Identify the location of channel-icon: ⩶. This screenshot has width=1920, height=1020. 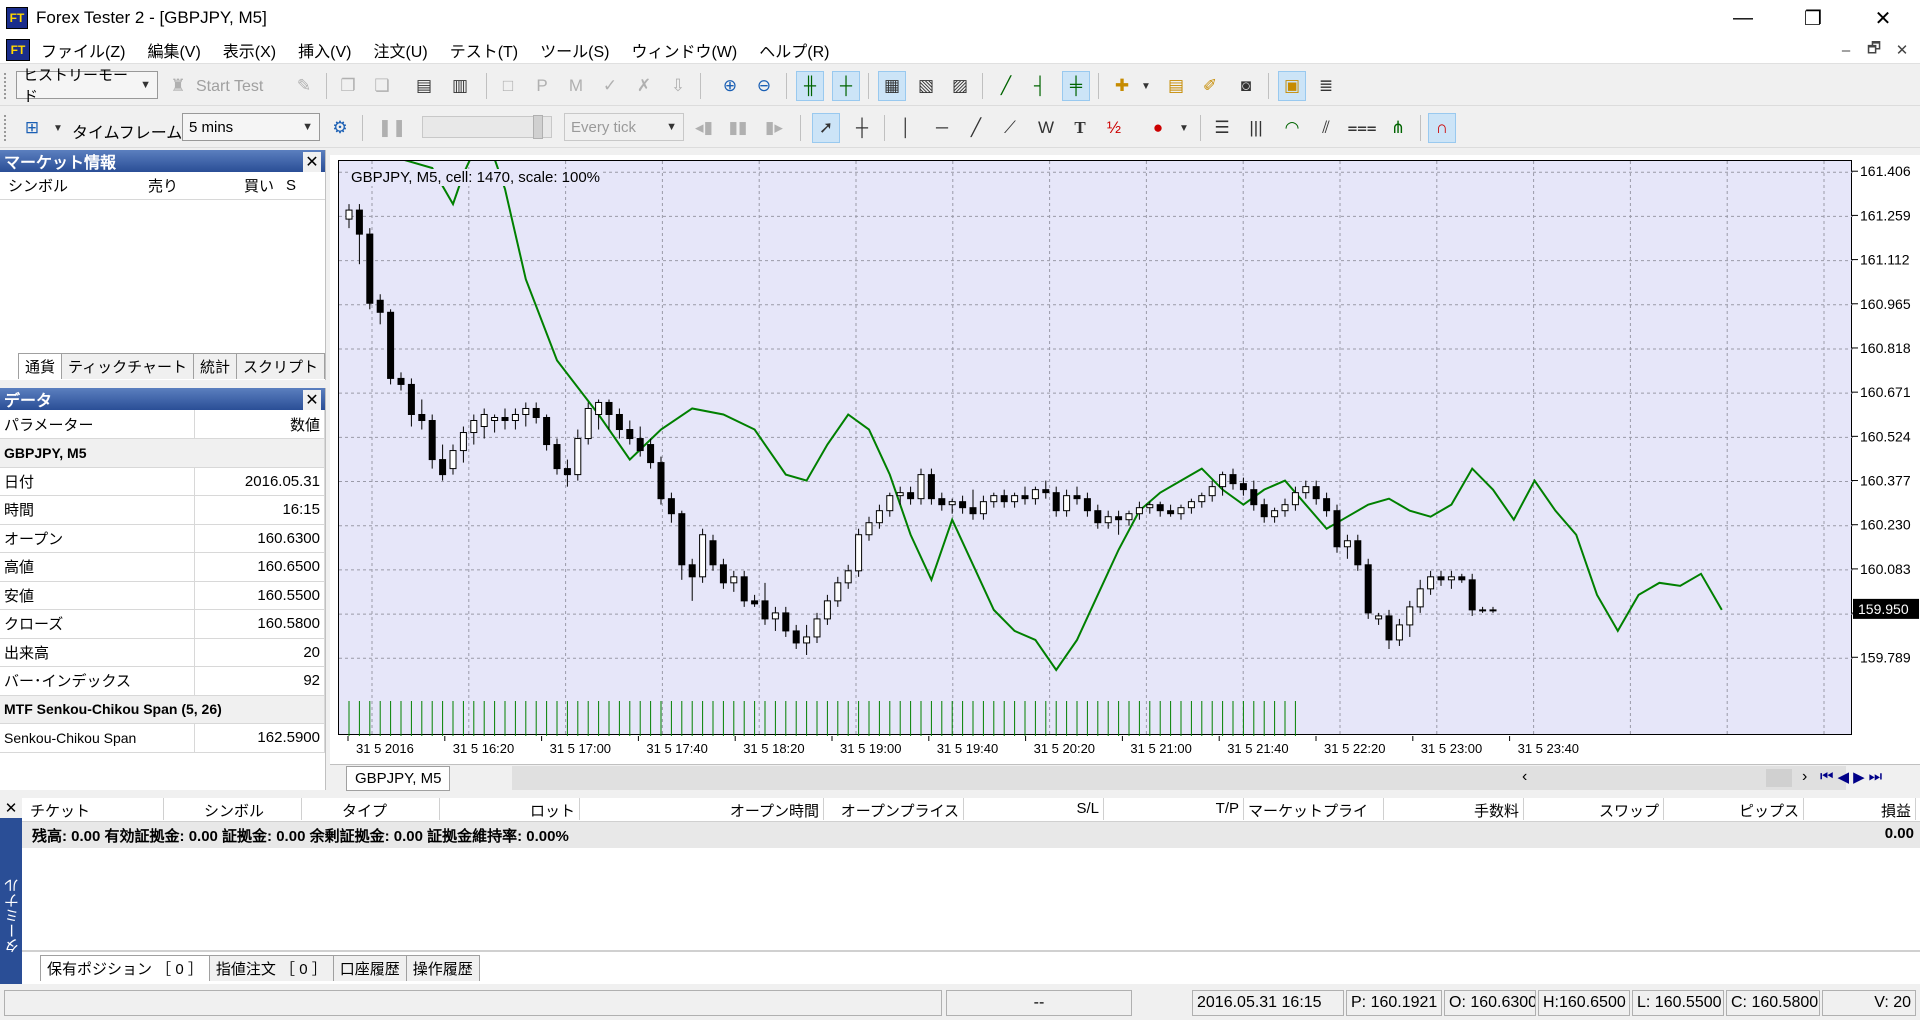
(1362, 127).